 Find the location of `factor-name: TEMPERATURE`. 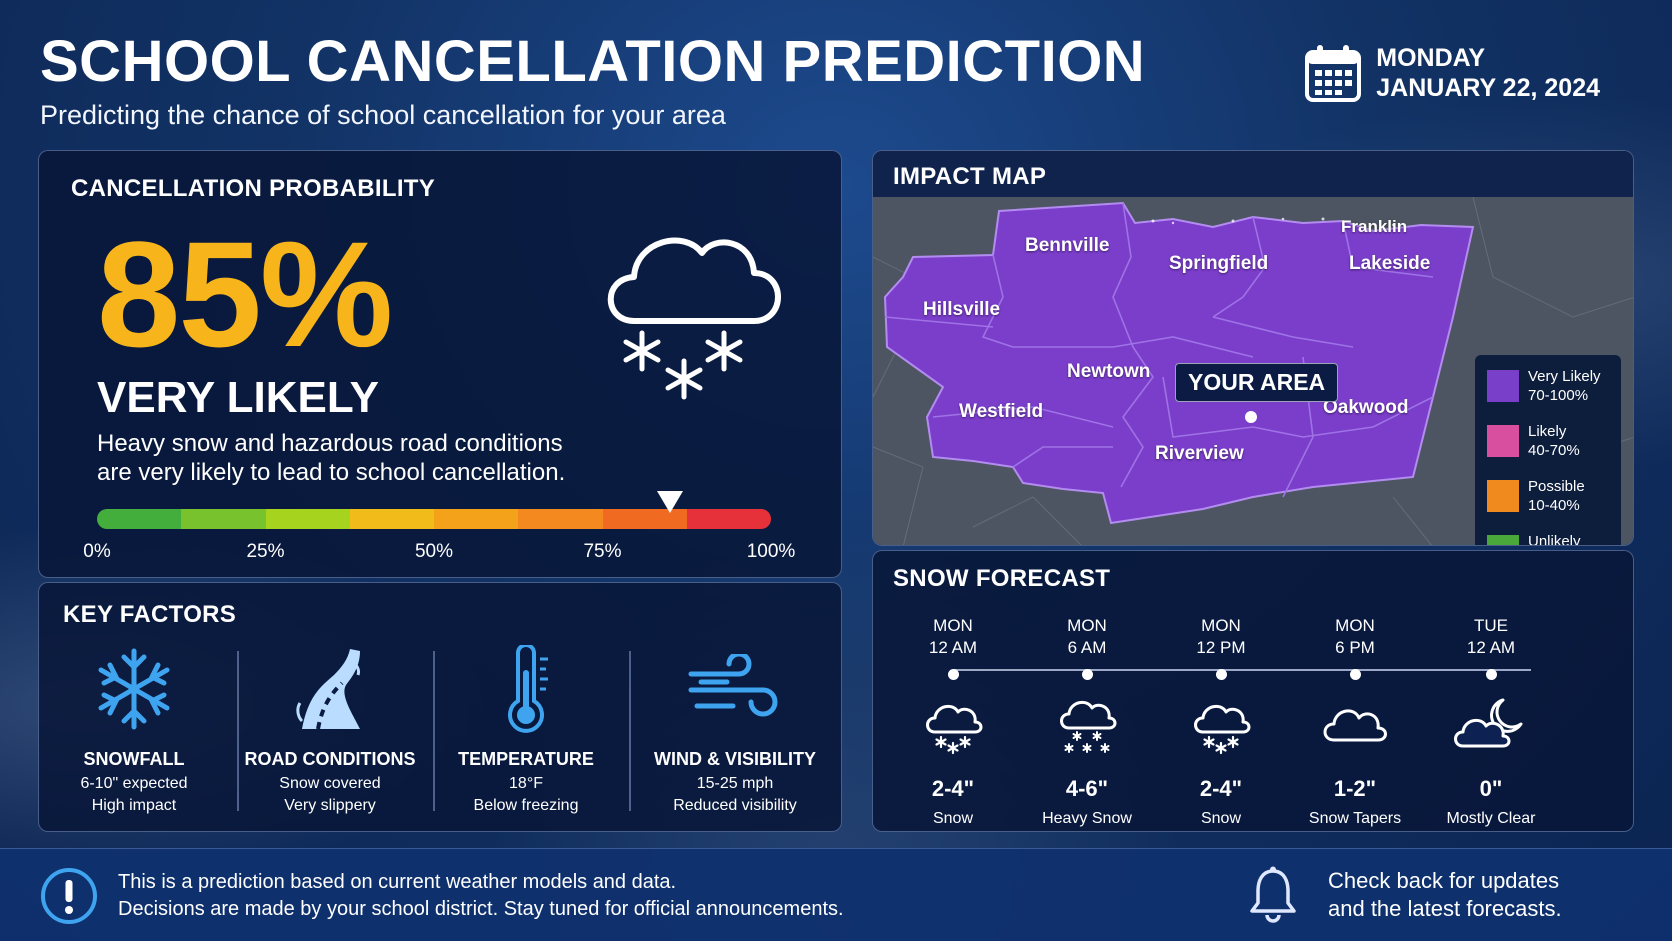

factor-name: TEMPERATURE is located at coordinates (526, 759).